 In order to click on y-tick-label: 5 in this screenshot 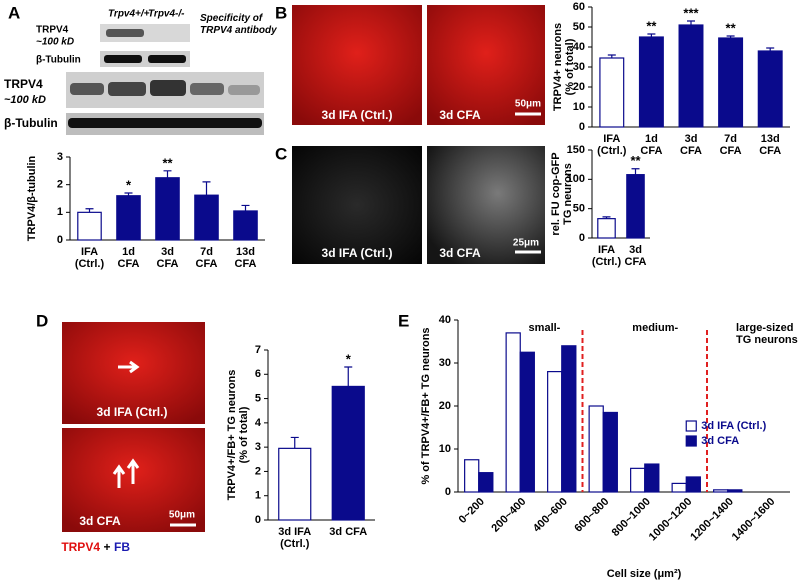, I will do `click(258, 398)`.